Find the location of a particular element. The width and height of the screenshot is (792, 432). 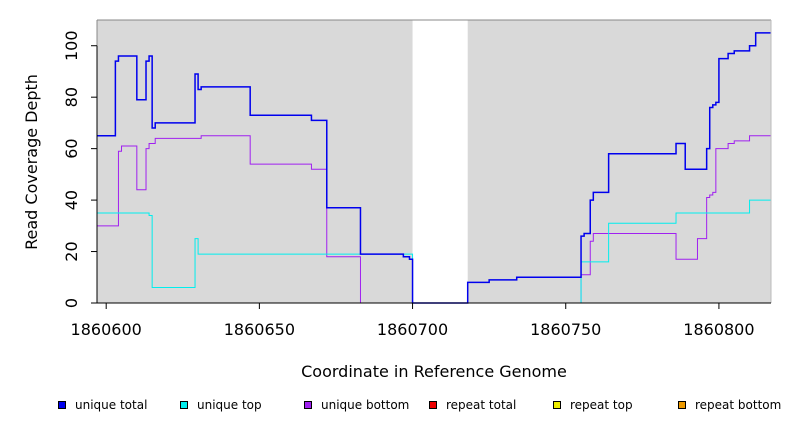

legend-item-repeat-total: repeat total is located at coordinates (472, 405).